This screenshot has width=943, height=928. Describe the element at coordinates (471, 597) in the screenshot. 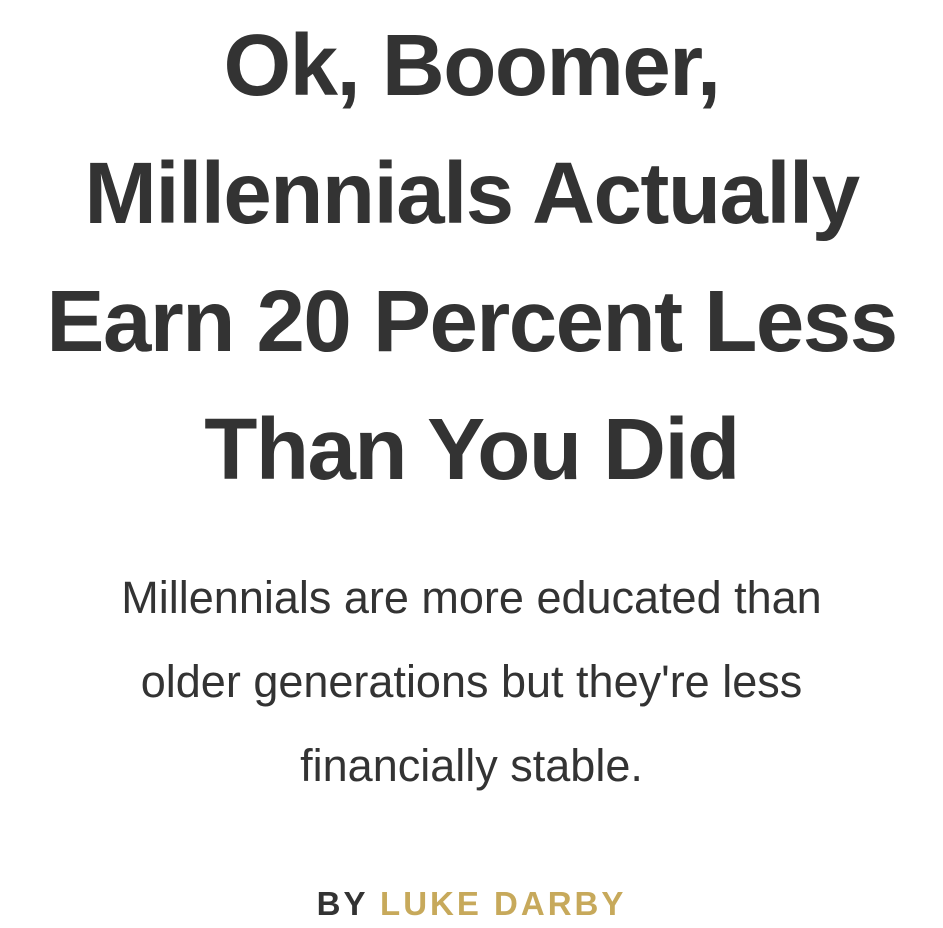

I see `dek-line: Millennials are more educated than` at that location.